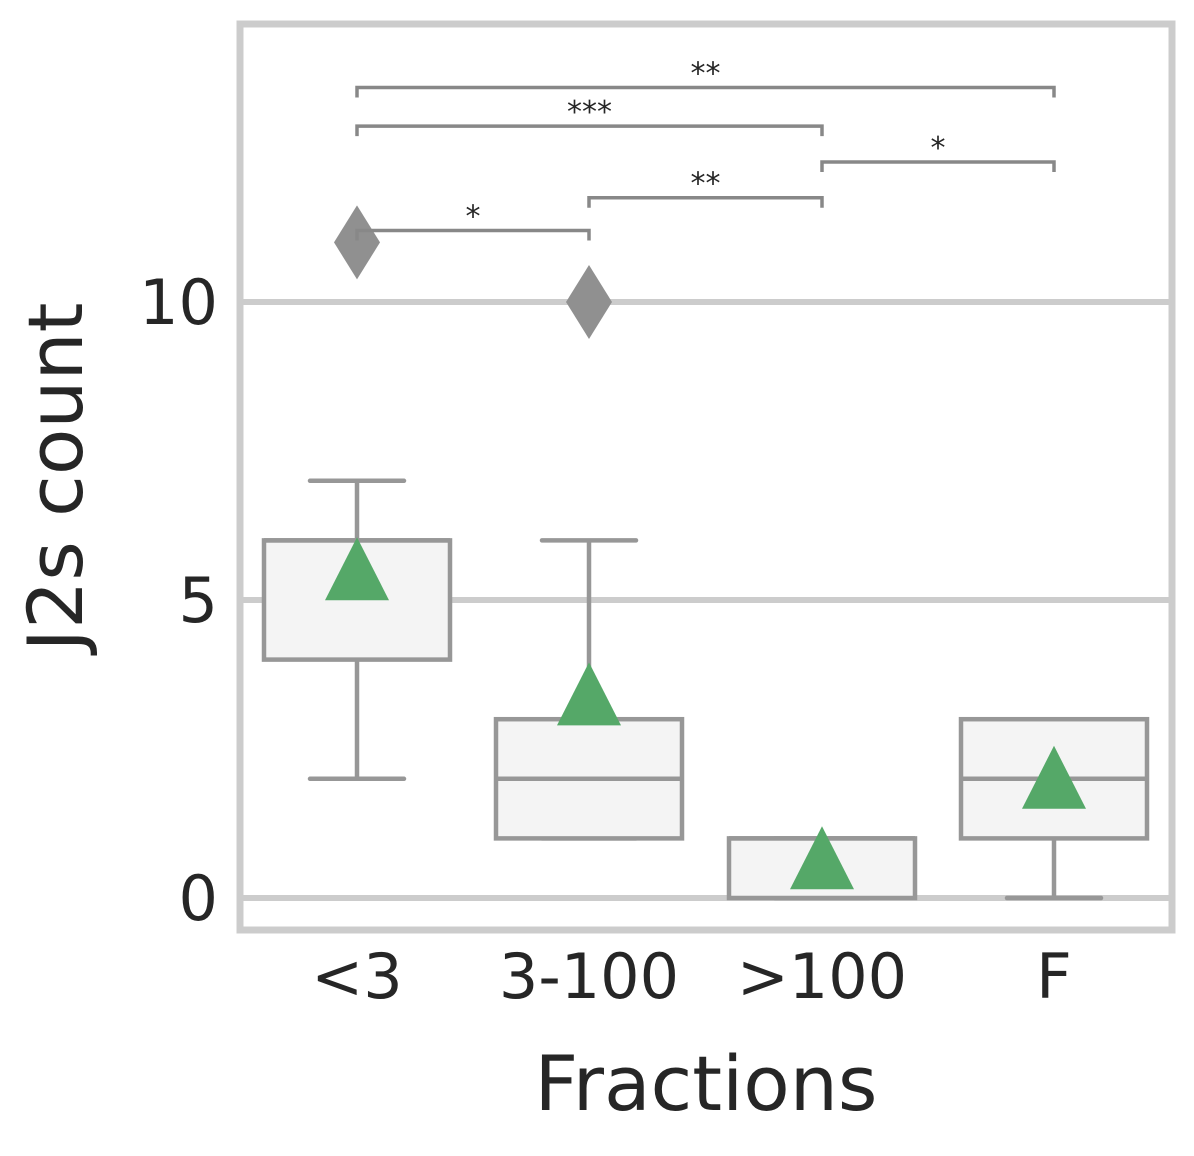 The width and height of the screenshot is (1194, 1156). I want to click on y-tick-labels: 0 5 10, so click(178, 600).